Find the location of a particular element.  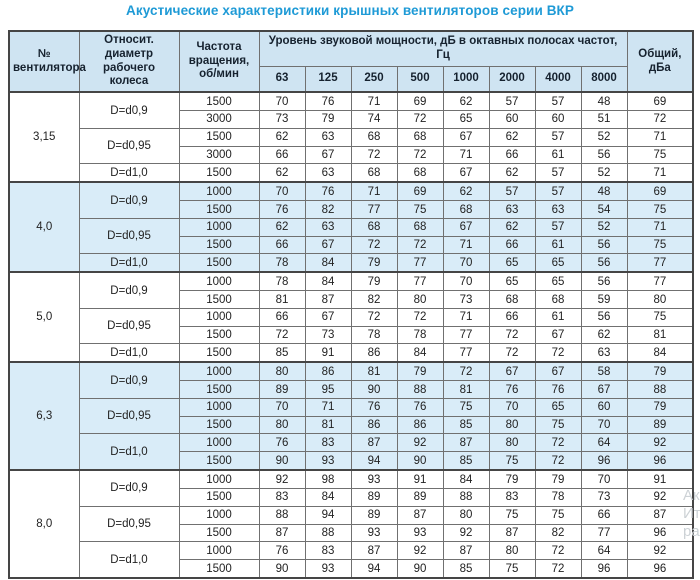

table-row: 1500 90 93 94 90 85 75 72 96 96 is located at coordinates (351, 568).